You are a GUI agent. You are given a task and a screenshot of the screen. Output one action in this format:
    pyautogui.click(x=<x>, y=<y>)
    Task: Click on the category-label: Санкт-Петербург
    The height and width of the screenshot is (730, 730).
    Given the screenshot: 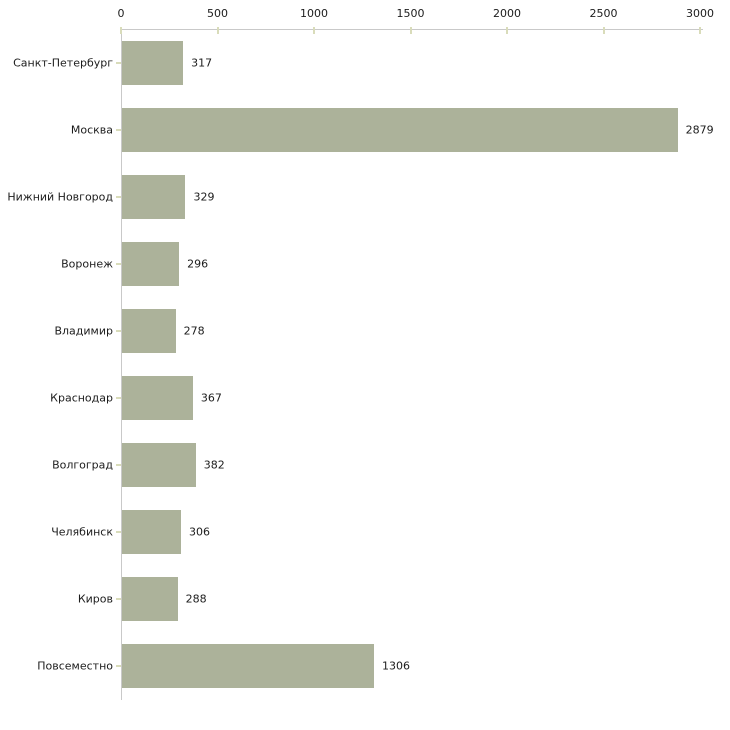 What is the action you would take?
    pyautogui.click(x=63, y=63)
    